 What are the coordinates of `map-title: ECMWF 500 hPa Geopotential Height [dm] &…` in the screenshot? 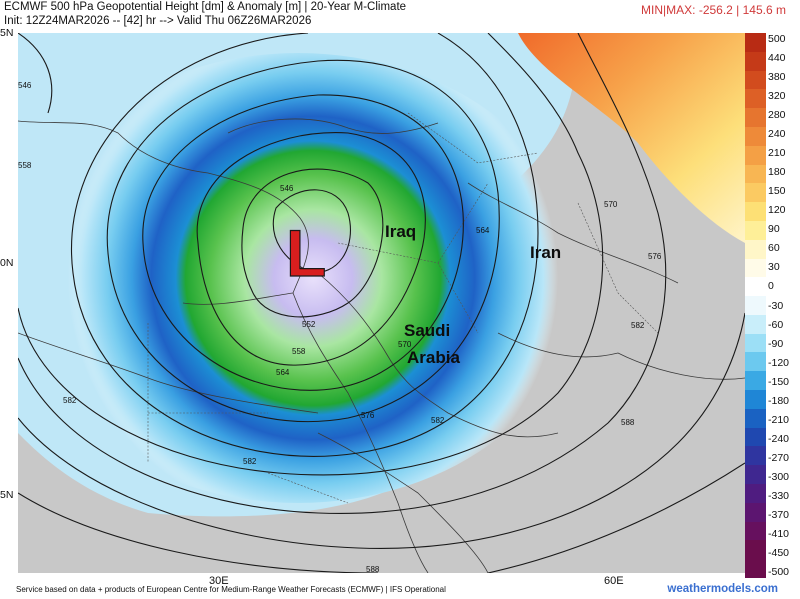 It's located at (205, 7).